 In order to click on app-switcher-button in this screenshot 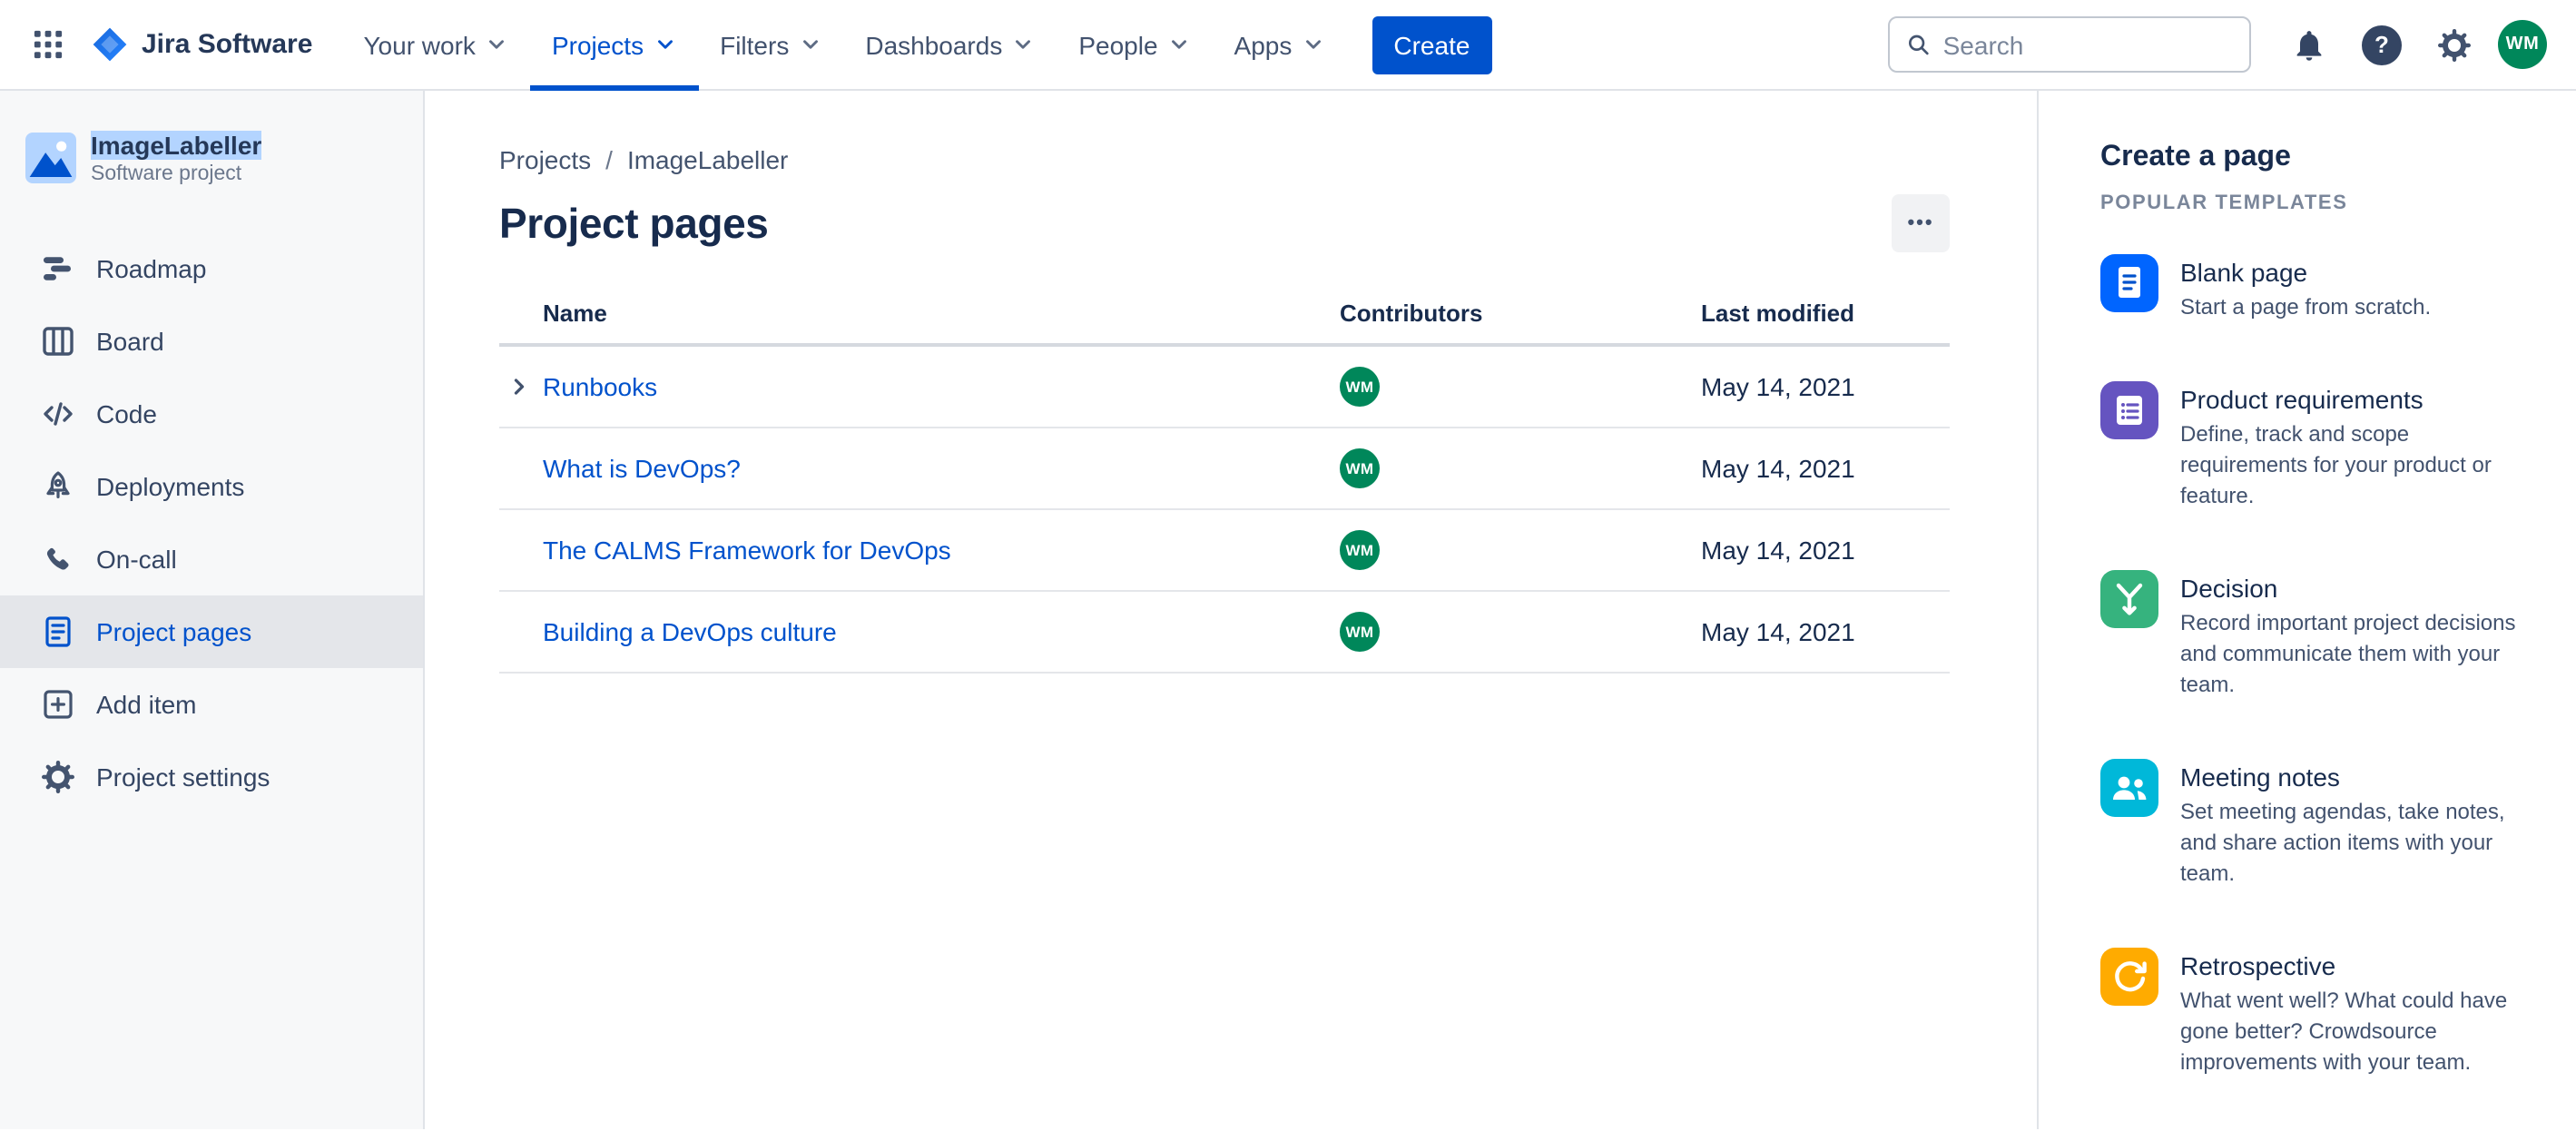, I will do `click(47, 44)`.